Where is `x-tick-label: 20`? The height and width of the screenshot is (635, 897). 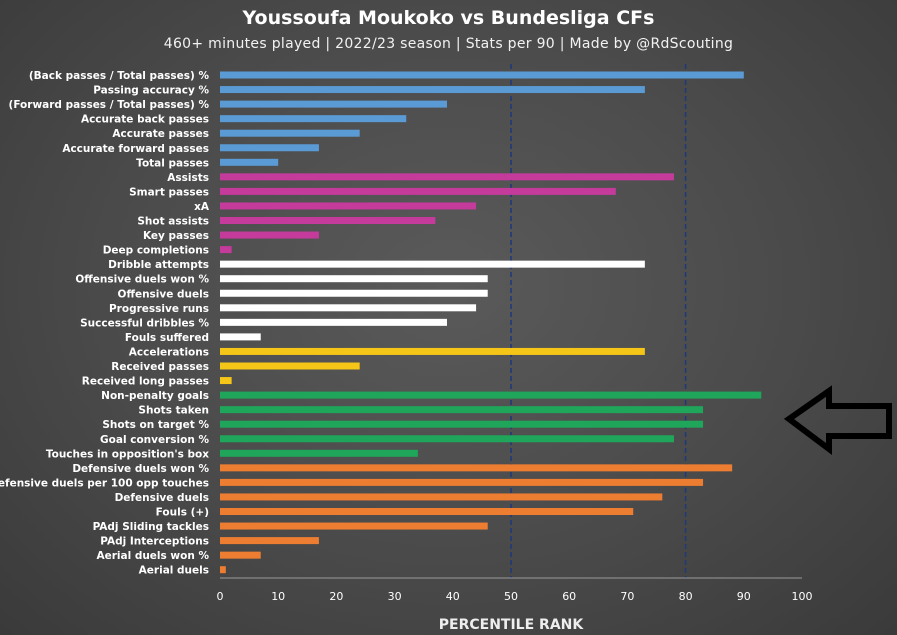 x-tick-label: 20 is located at coordinates (336, 596).